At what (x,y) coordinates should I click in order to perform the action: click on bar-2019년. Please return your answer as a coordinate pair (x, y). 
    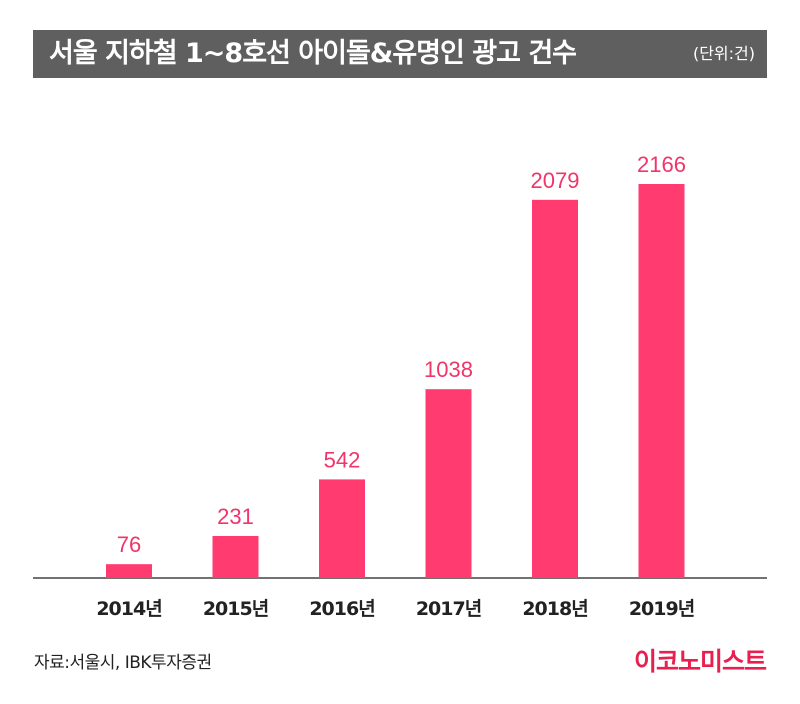
    Looking at the image, I should click on (661, 381).